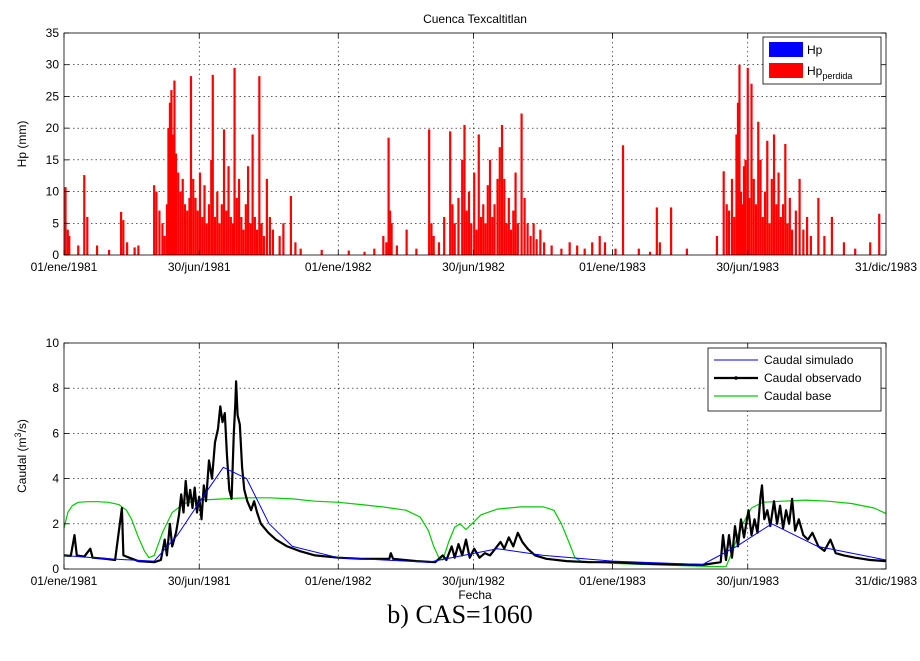 The height and width of the screenshot is (661, 920). I want to click on x-tick-label: 01/ene/1982, so click(338, 581).